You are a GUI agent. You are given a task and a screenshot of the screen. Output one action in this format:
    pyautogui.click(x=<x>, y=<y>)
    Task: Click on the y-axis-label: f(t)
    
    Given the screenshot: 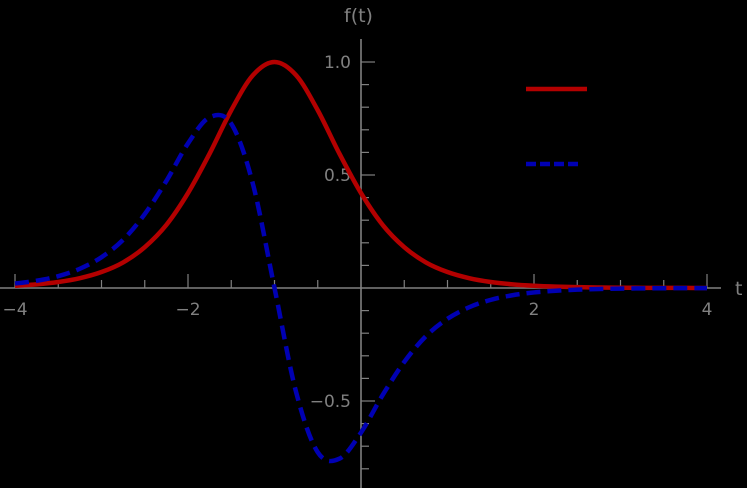 What is the action you would take?
    pyautogui.click(x=358, y=16)
    